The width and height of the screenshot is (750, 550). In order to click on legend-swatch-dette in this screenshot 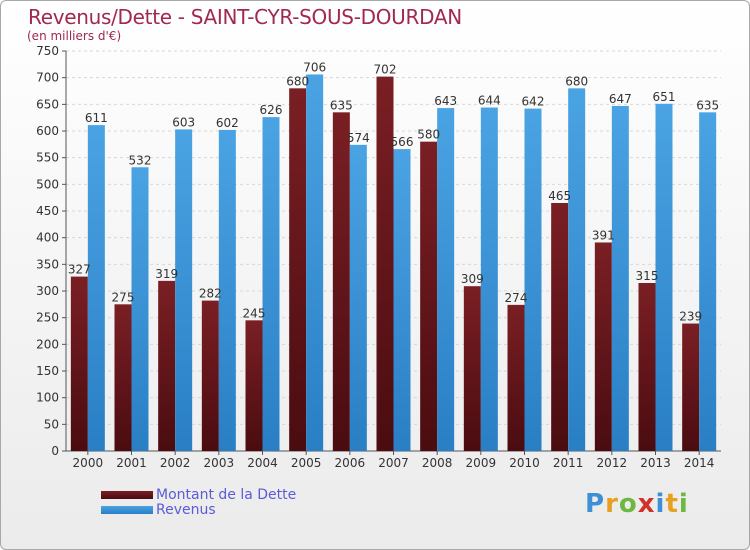, I will do `click(127, 495)`.